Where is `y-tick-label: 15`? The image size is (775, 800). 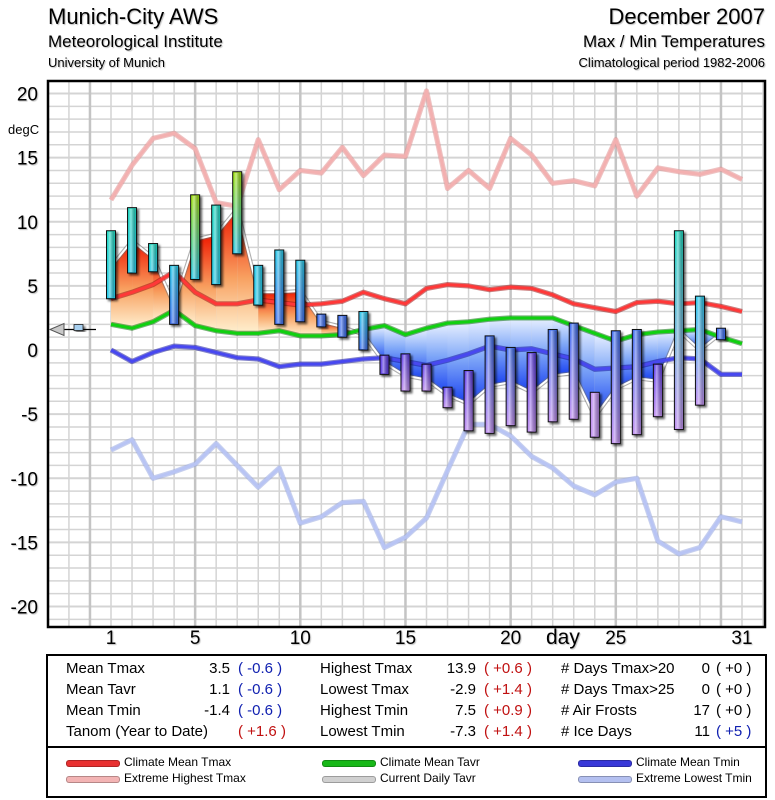 y-tick-label: 15 is located at coordinates (27, 159).